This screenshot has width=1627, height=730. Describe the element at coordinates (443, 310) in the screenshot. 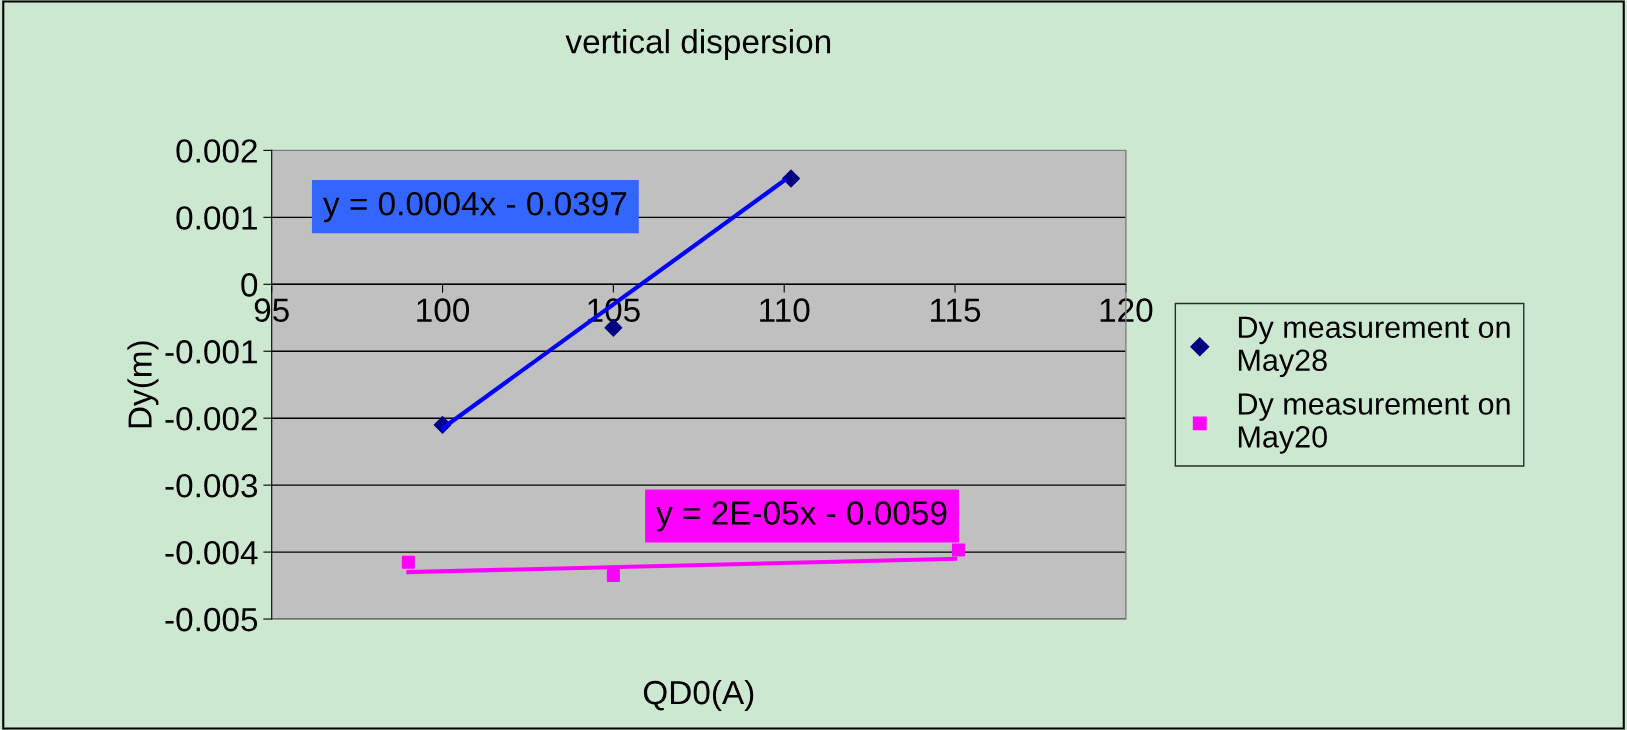

I see `x-tick-label: 100` at that location.